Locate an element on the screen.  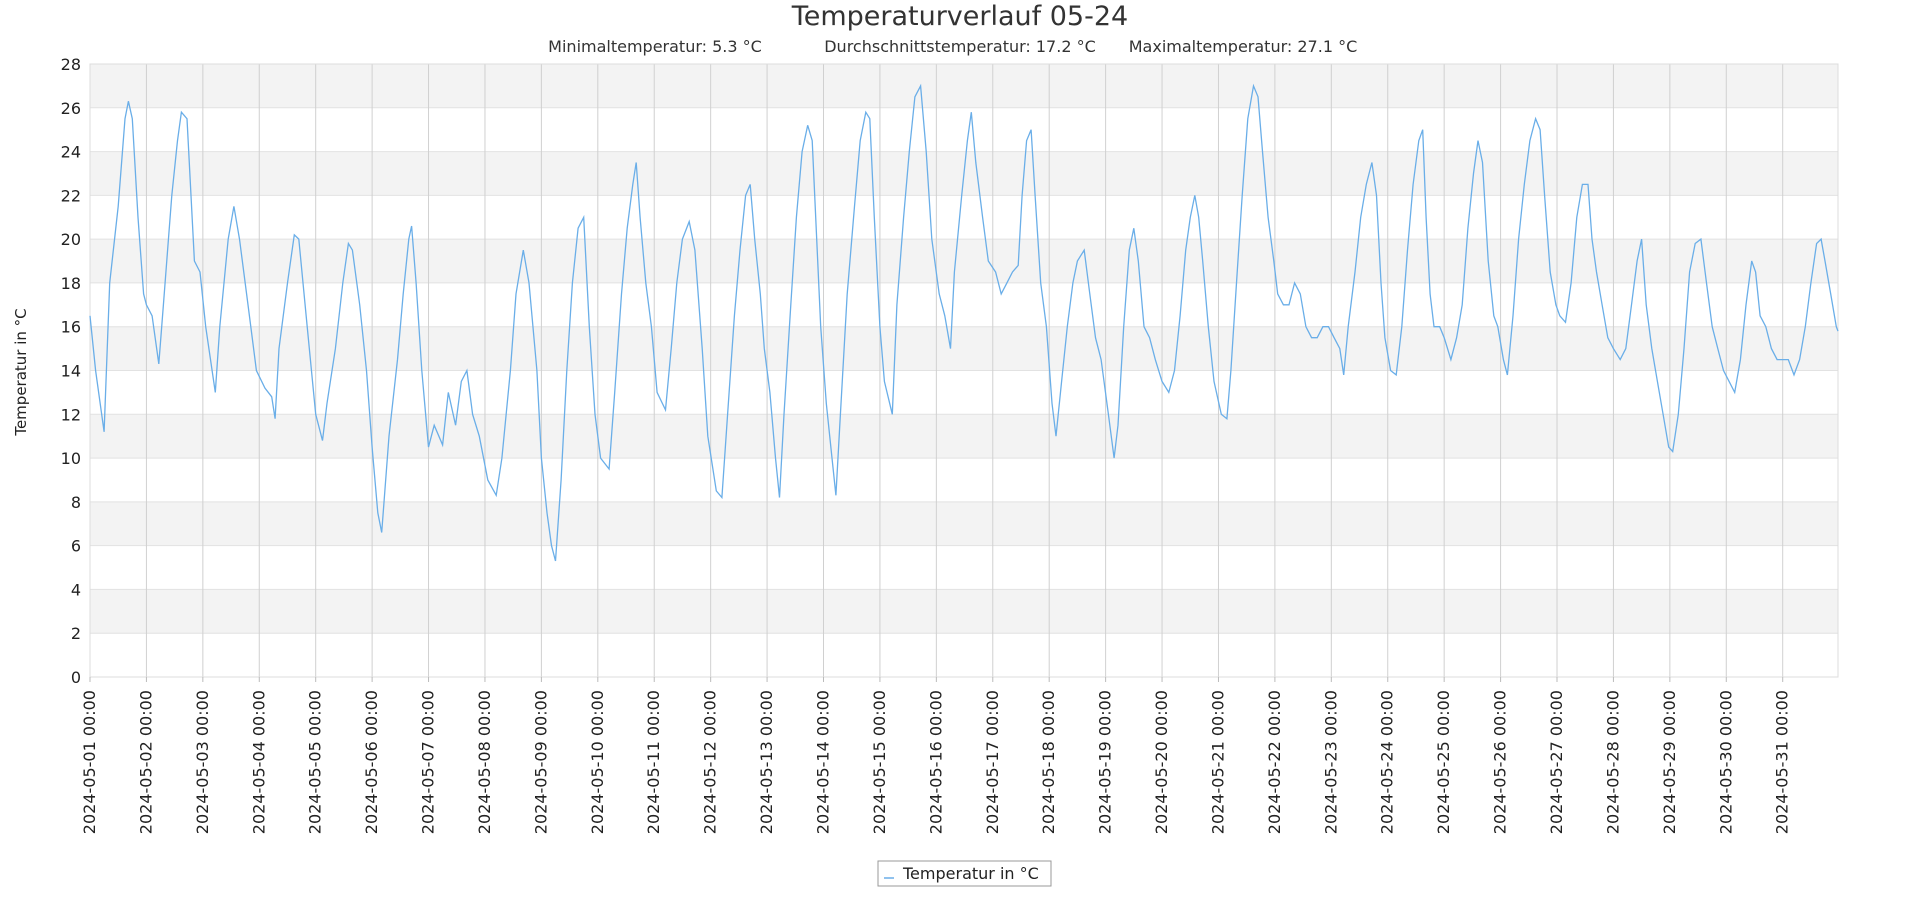
x-tick-label: 2024-05-03 00:00 is located at coordinates (202, 762).